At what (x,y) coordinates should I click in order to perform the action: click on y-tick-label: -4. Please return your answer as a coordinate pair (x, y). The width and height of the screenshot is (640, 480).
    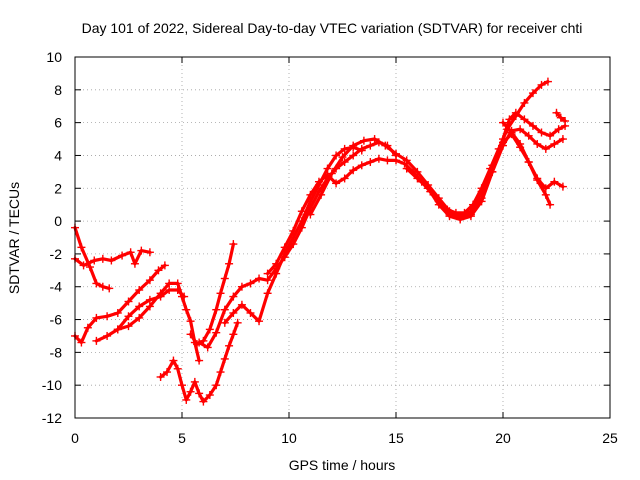
    Looking at the image, I should click on (56, 287).